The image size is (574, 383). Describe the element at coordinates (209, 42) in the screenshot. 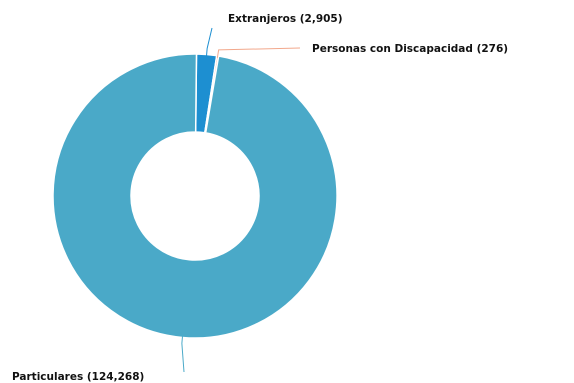

I see `leader-line-extranjeros` at that location.